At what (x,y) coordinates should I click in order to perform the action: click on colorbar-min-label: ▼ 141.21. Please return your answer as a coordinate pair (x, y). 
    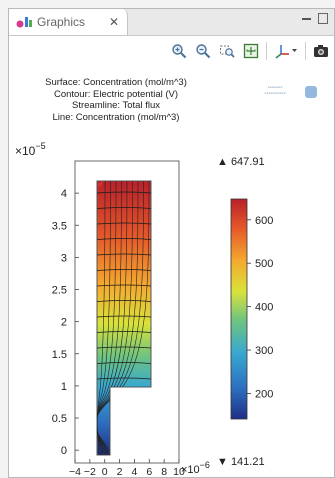
    Looking at the image, I should click on (241, 462).